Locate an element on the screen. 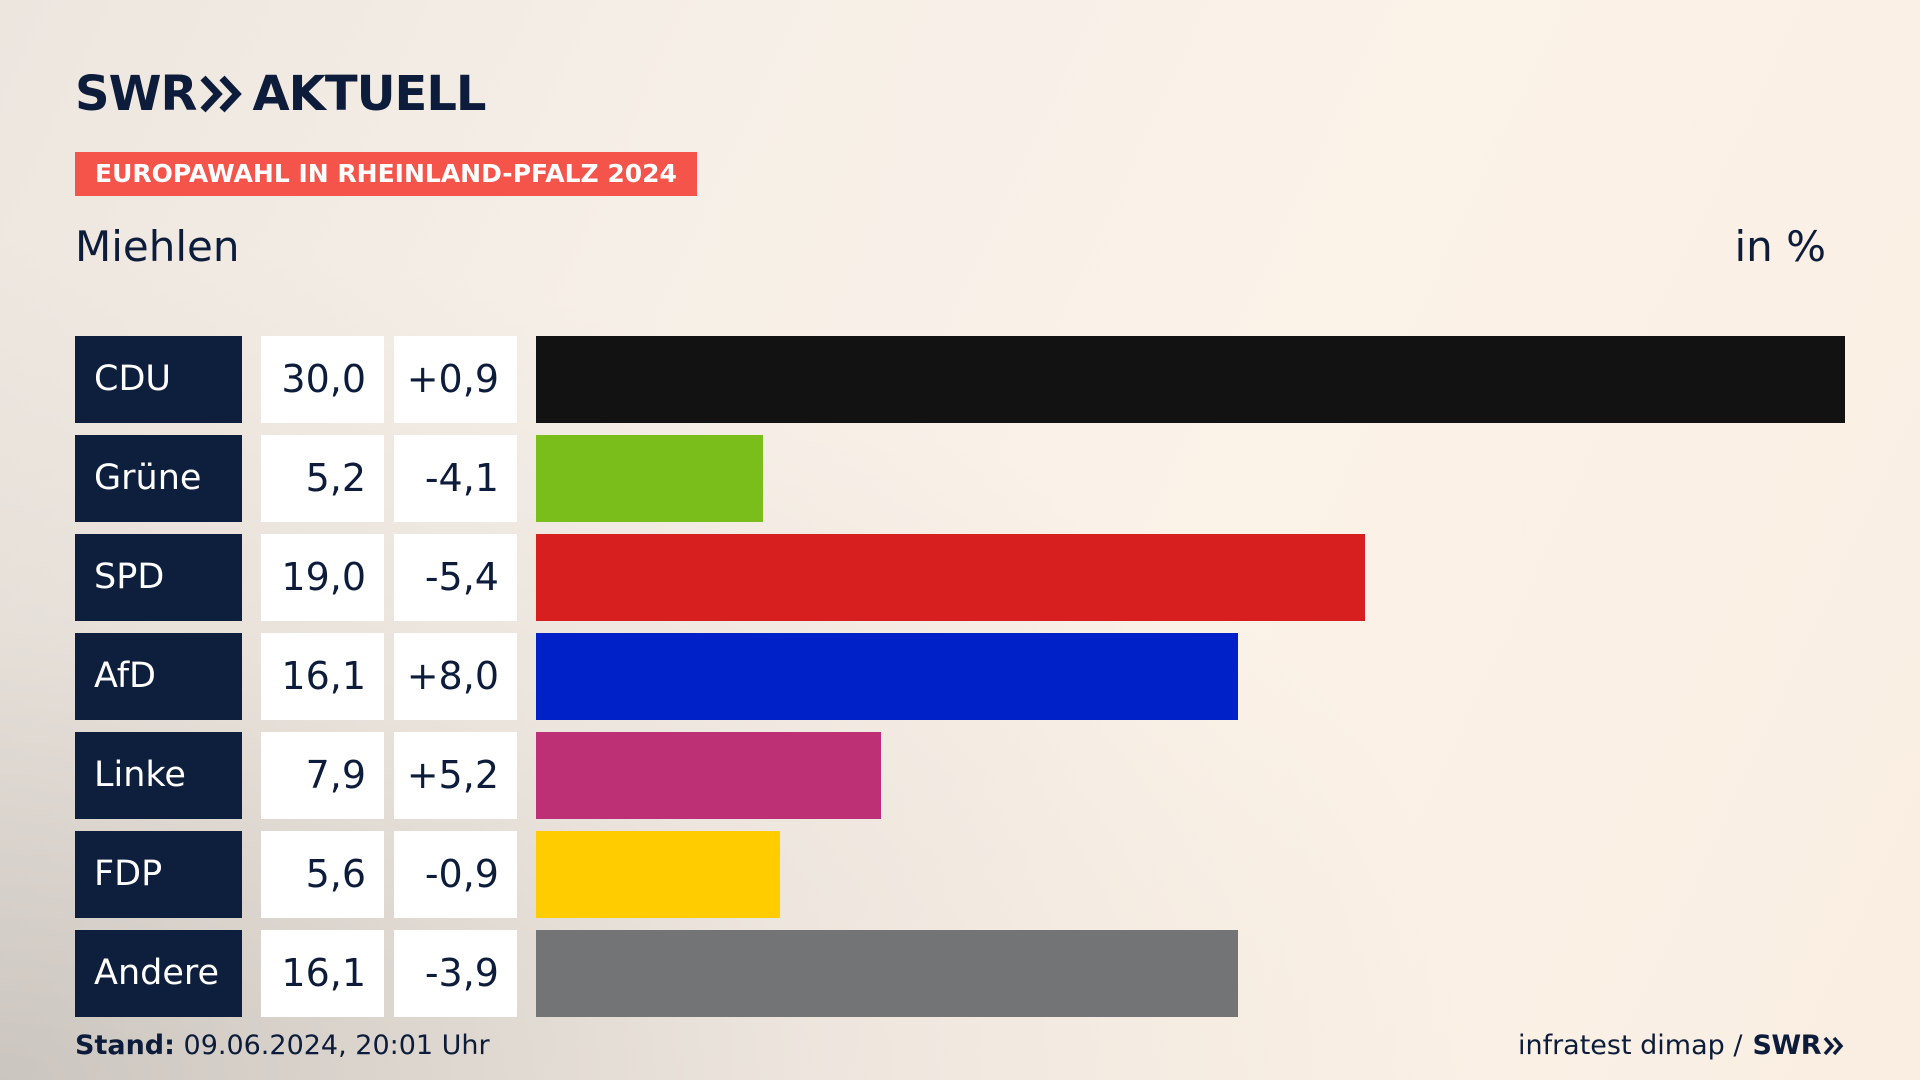 The height and width of the screenshot is (1080, 1920). footer-swr-logo: SWR is located at coordinates (1798, 1045).